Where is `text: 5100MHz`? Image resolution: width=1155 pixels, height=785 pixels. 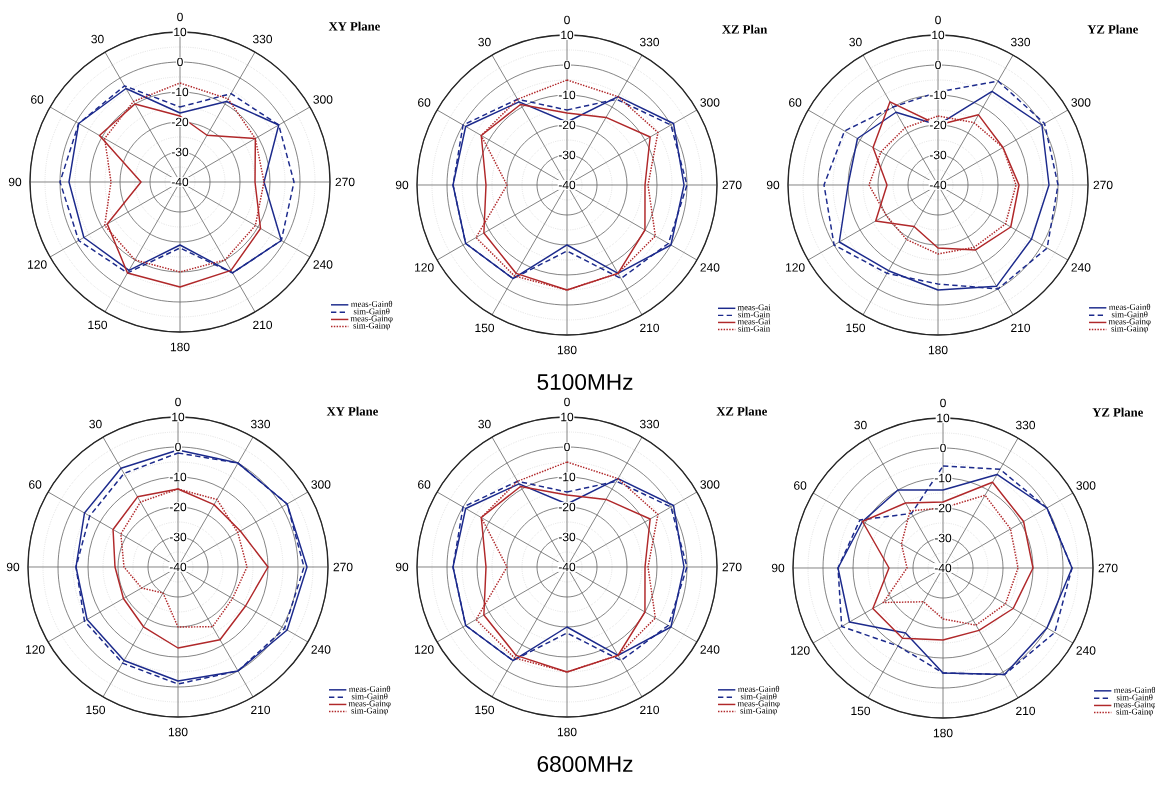 text: 5100MHz is located at coordinates (585, 382).